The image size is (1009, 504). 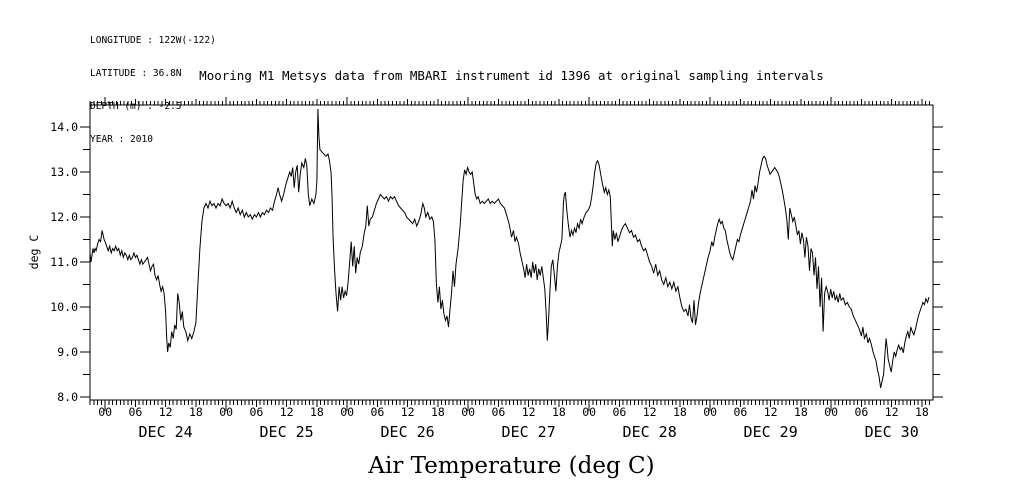 I want to click on x-day-label: DEC 27, so click(x=529, y=432).